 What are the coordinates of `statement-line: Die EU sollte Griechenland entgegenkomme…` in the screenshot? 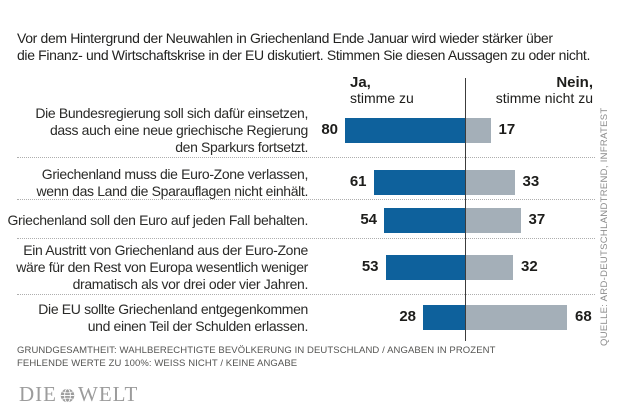 It's located at (173, 308).